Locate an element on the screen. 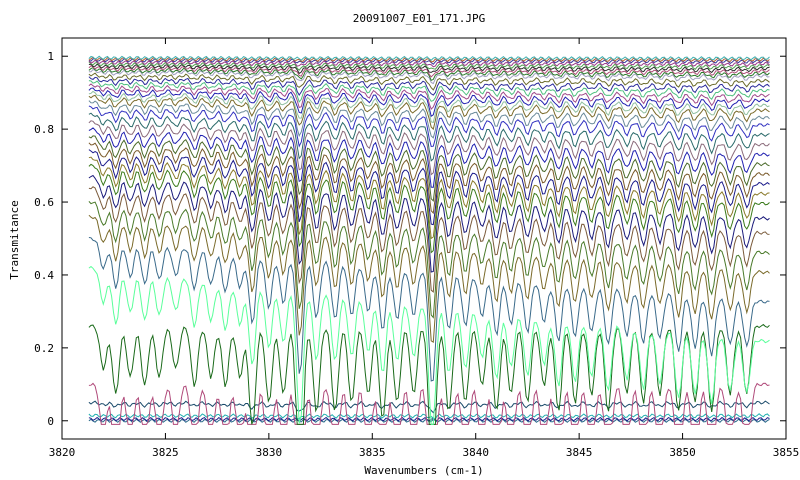 The image size is (800, 480). y-tick-label: 0 is located at coordinates (50, 421).